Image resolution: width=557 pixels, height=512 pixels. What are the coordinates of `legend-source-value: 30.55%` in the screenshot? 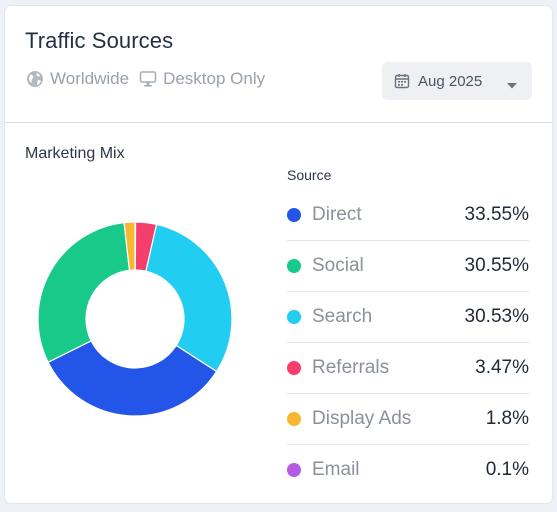 It's located at (496, 265).